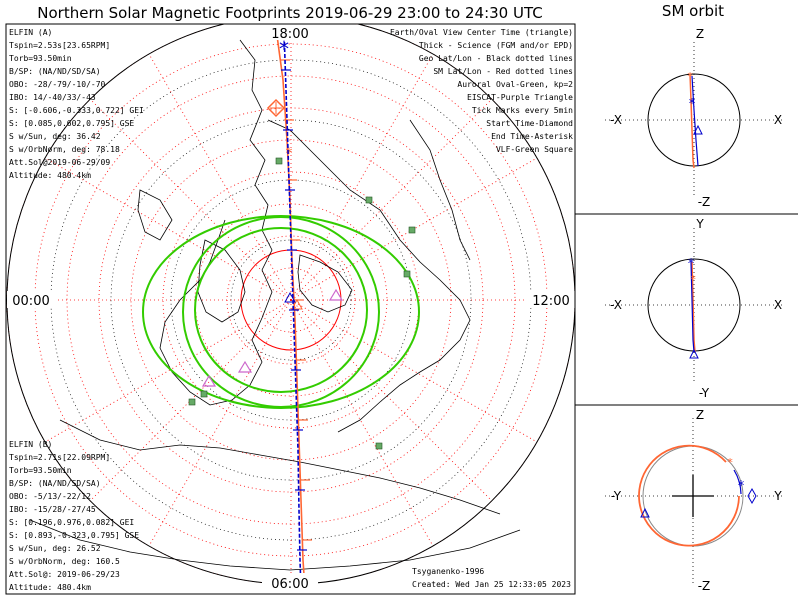 This screenshot has height=600, width=800. I want to click on auroral-oval, so click(281, 312).